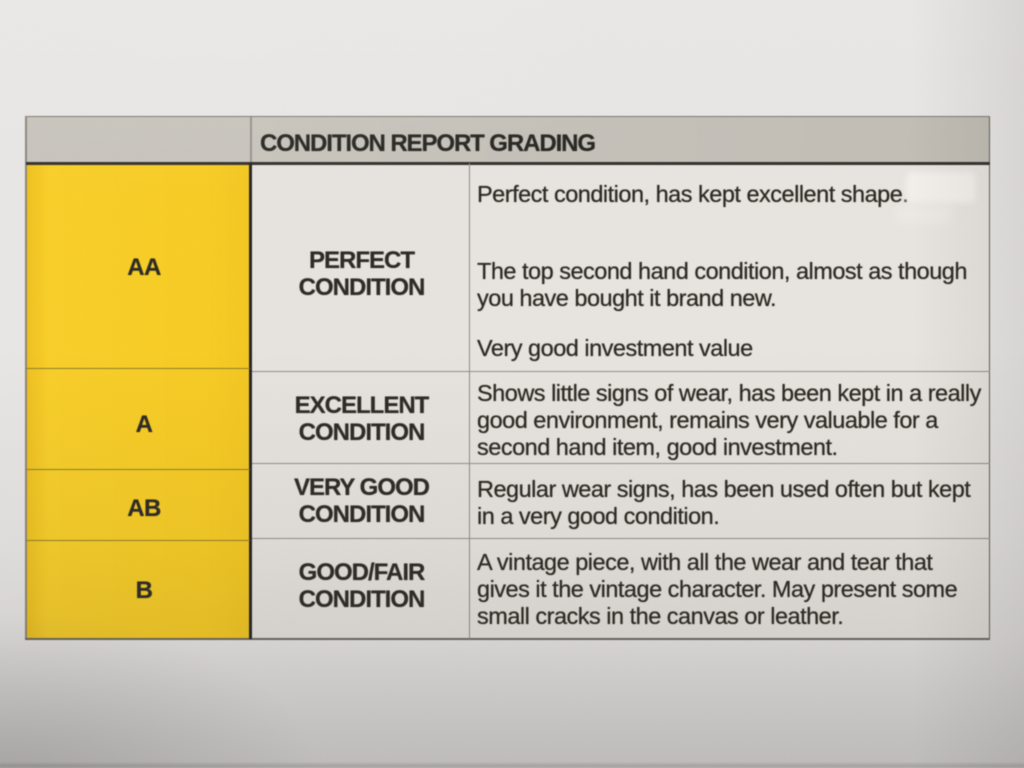 This screenshot has height=768, width=1024. I want to click on condition-cell-a: EXCELLENT CONDITION, so click(360, 417).